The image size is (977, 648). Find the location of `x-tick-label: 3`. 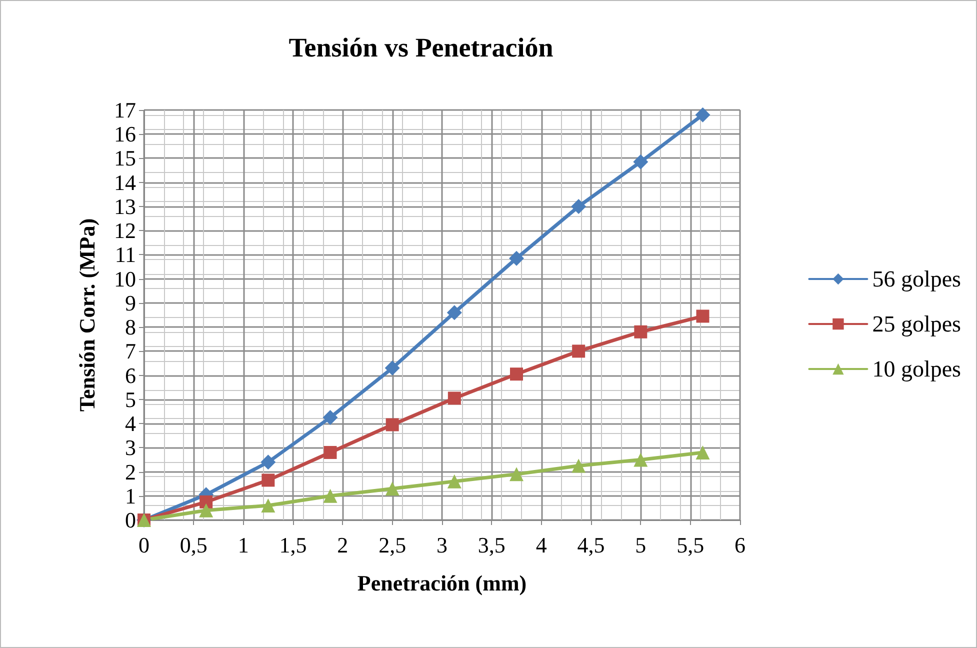

x-tick-label: 3 is located at coordinates (442, 545).